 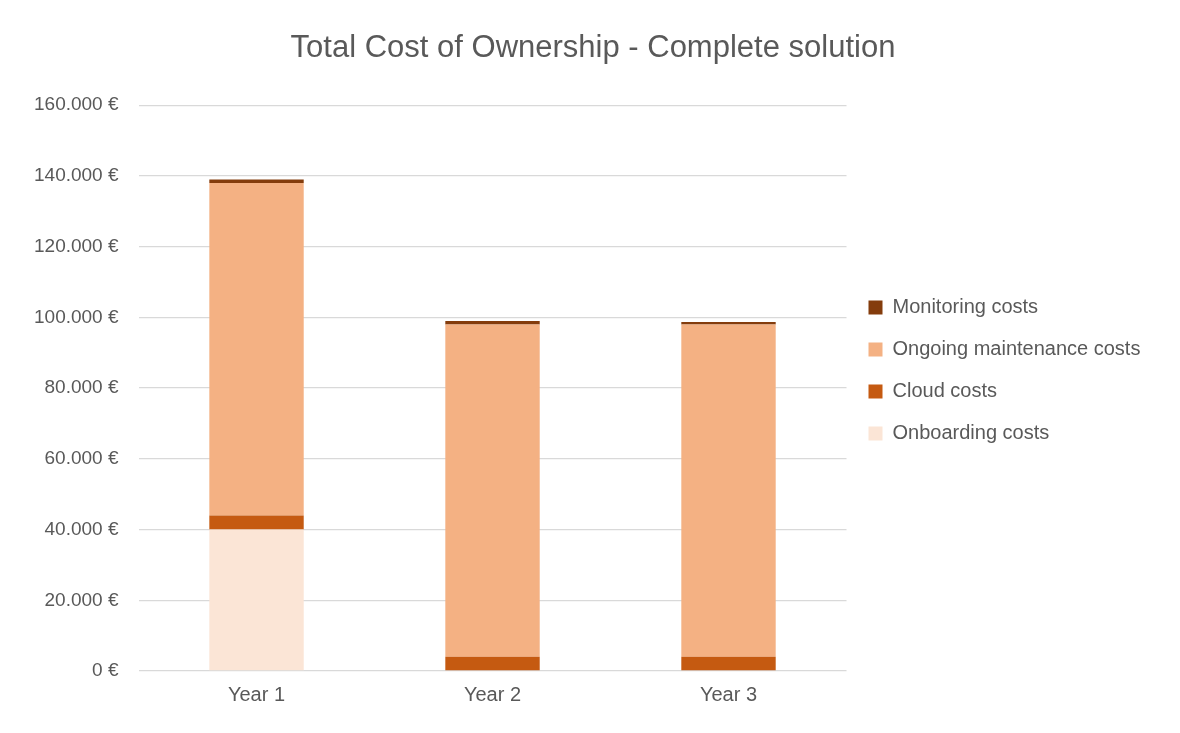 What do you see at coordinates (256, 693) in the screenshot?
I see `x-tick-label: Year 1` at bounding box center [256, 693].